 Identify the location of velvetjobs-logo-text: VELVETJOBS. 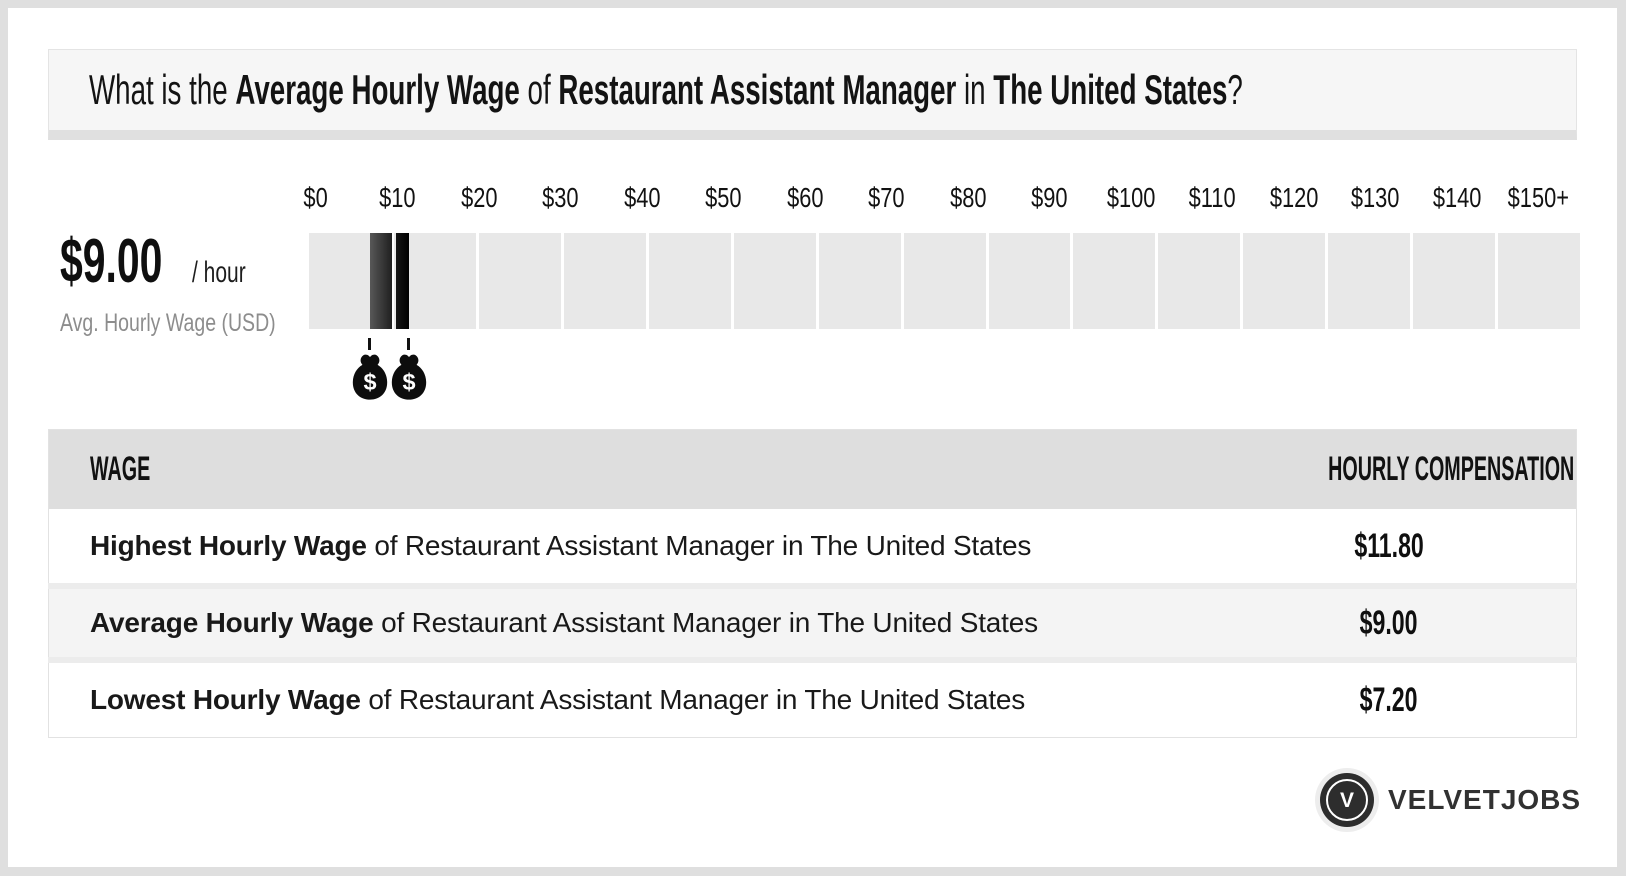
(1485, 799).